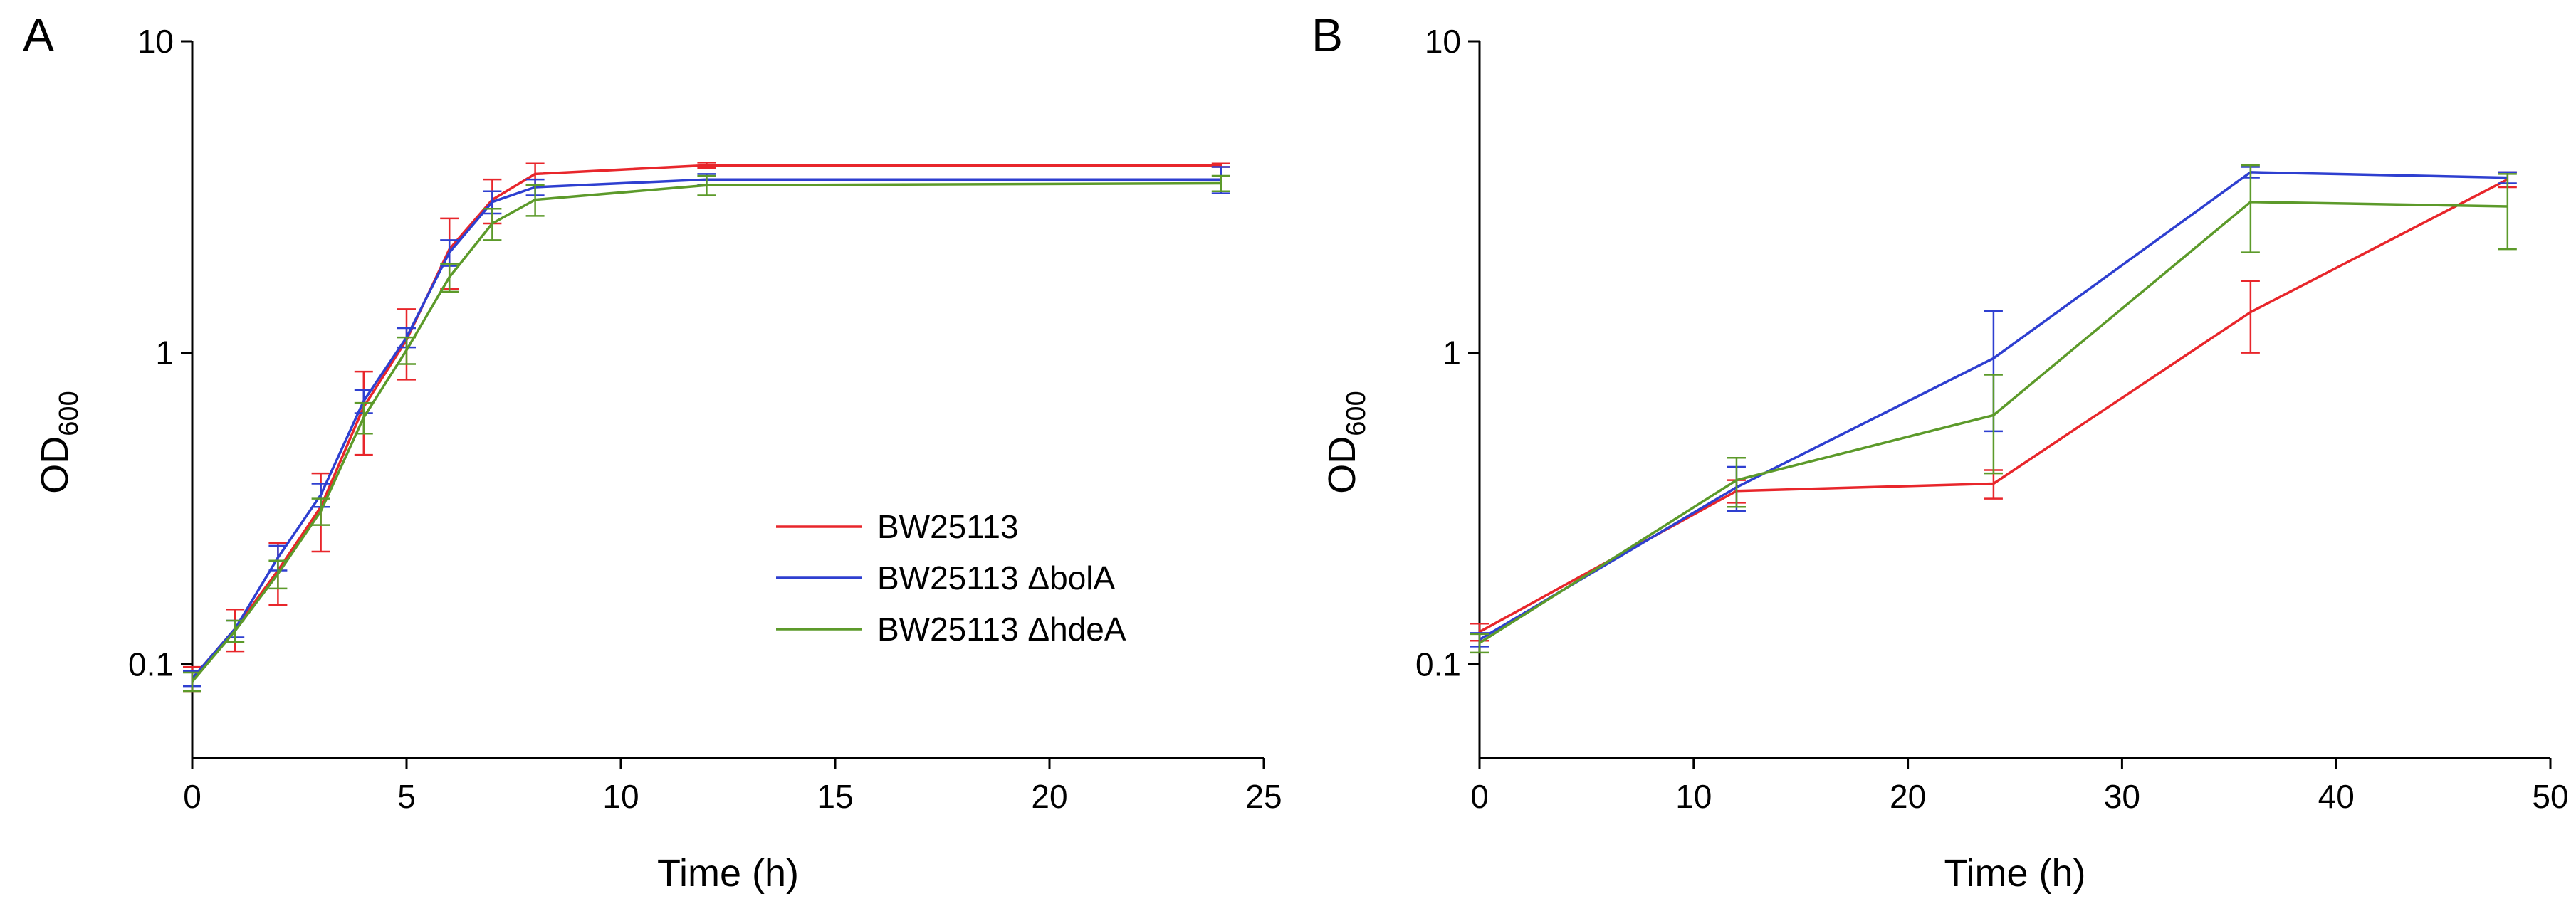 The image size is (2576, 911). What do you see at coordinates (835, 796) in the screenshot?
I see `x-tick-label: 15` at bounding box center [835, 796].